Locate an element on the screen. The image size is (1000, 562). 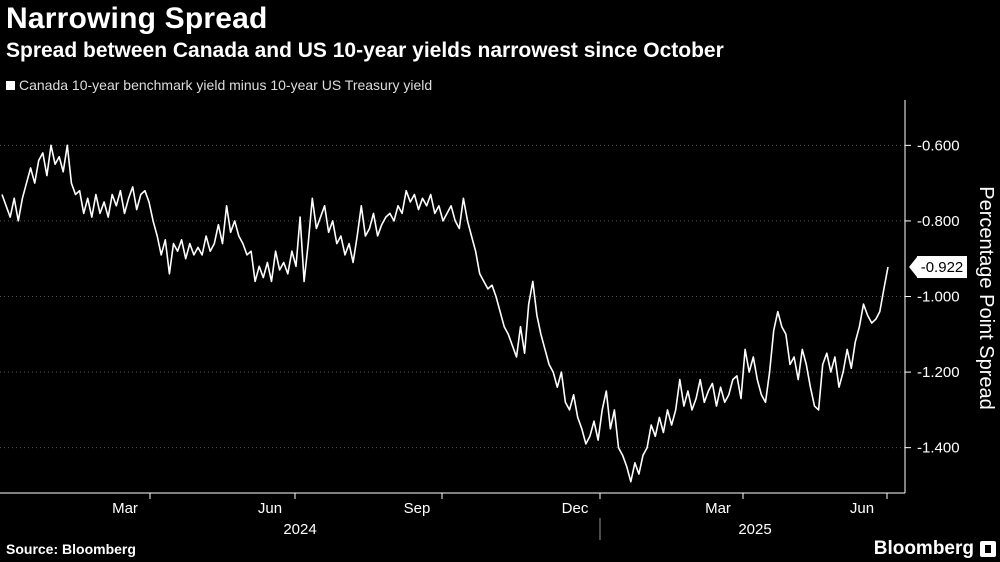
last-value-pointer is located at coordinates (913, 267).